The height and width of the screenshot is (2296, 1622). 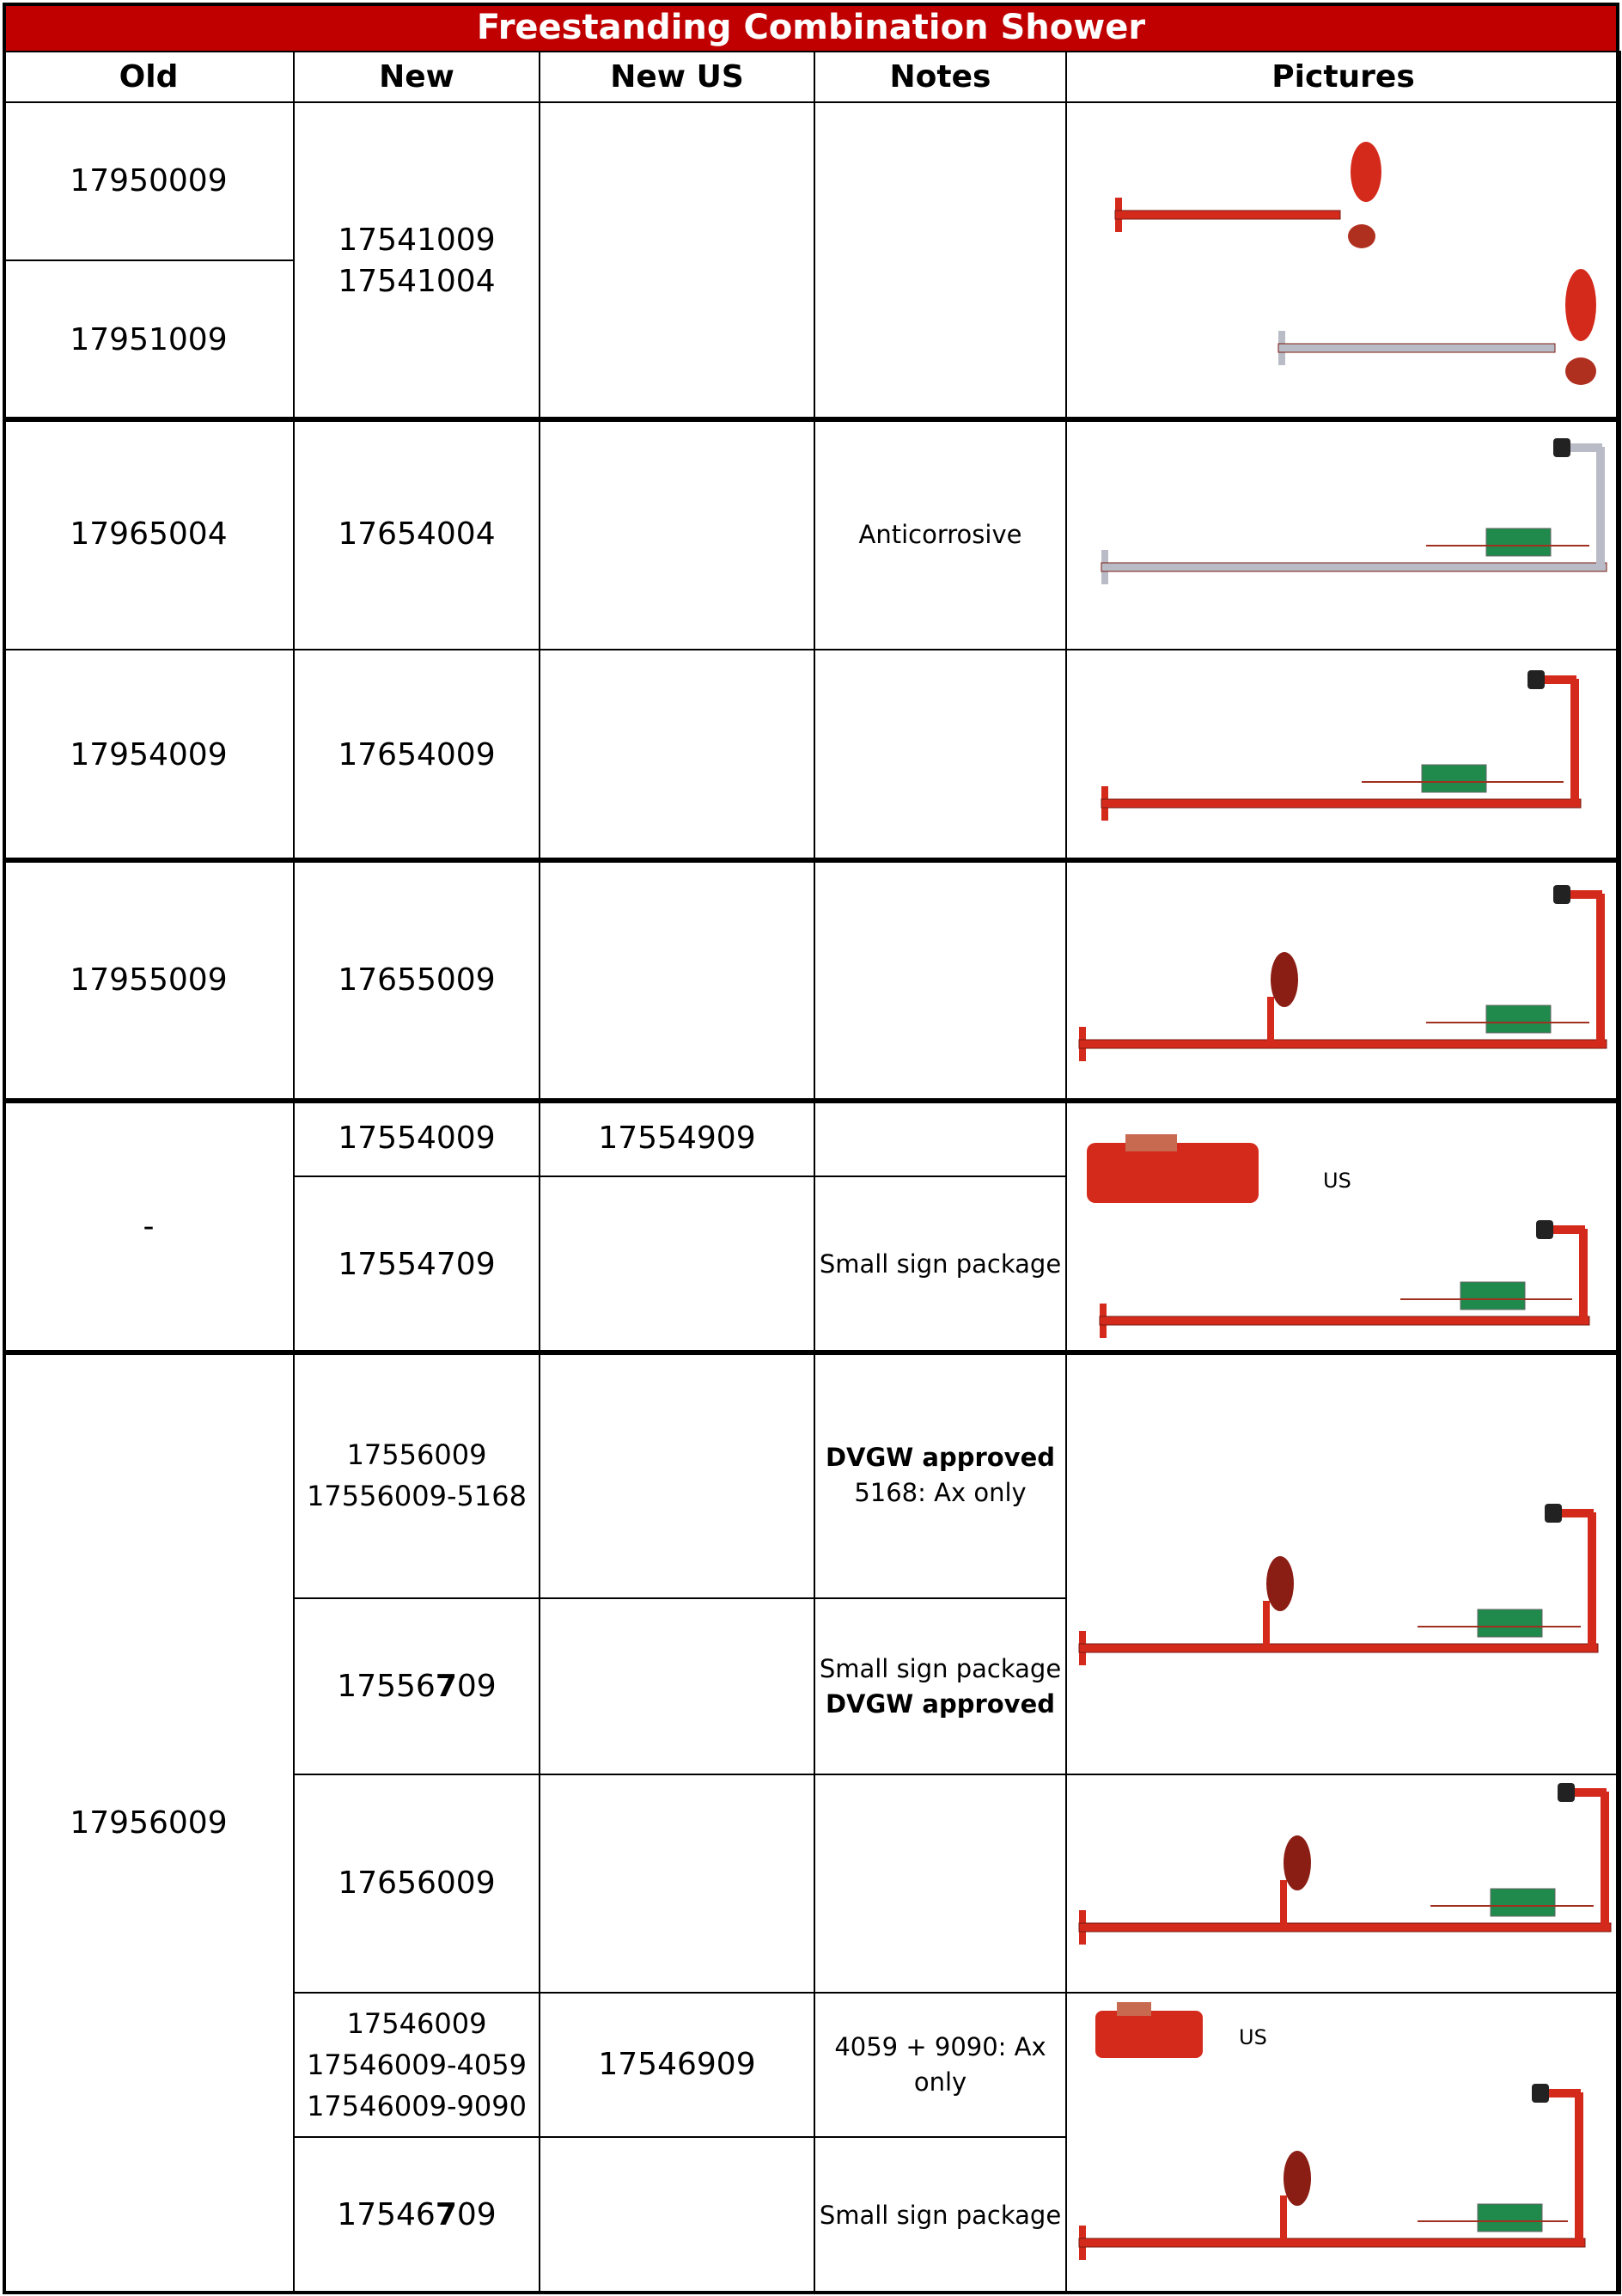 I want to click on text-part: 17546, so click(x=386, y=2214).